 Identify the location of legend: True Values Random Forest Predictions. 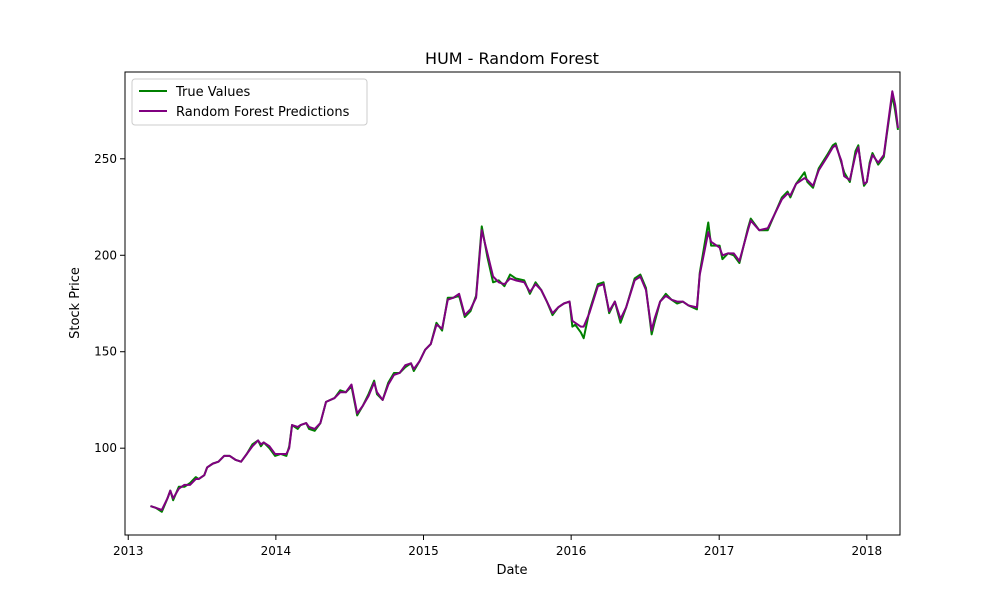
(249, 102).